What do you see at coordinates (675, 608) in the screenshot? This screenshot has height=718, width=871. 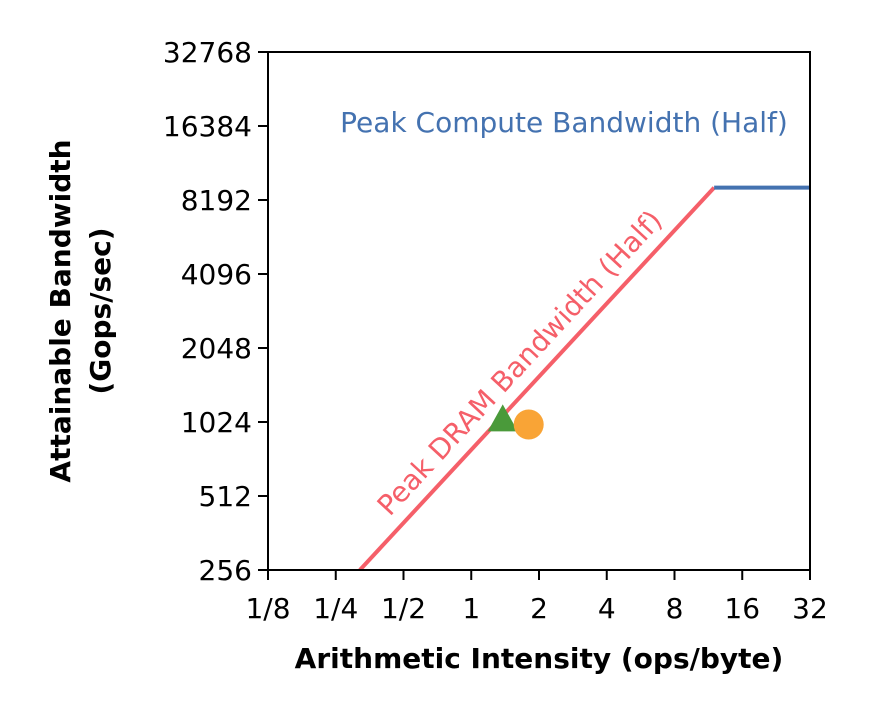 I see `x-tick-label: 8` at bounding box center [675, 608].